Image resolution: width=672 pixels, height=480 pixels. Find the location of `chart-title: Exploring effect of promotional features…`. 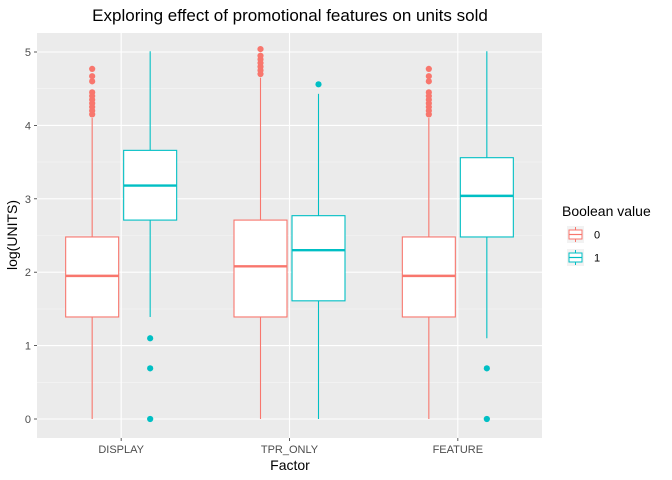

chart-title: Exploring effect of promotional features… is located at coordinates (290, 15).